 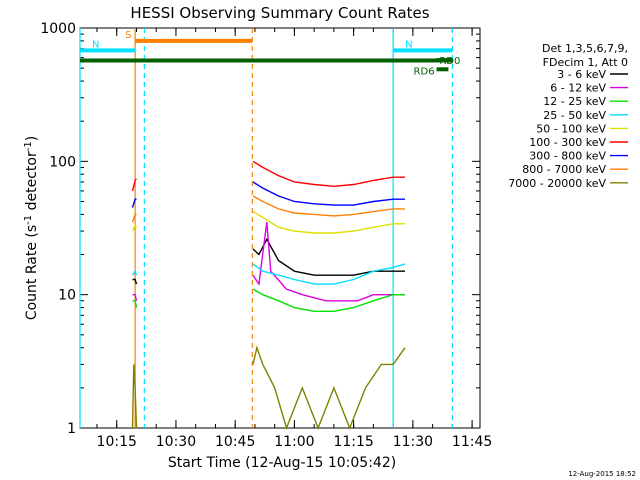 What do you see at coordinates (449, 61) in the screenshot?
I see `flag-bar-label: RD0` at bounding box center [449, 61].